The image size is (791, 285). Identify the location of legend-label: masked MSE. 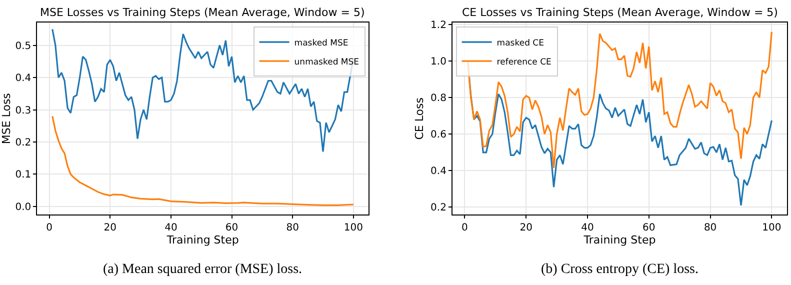
(321, 43).